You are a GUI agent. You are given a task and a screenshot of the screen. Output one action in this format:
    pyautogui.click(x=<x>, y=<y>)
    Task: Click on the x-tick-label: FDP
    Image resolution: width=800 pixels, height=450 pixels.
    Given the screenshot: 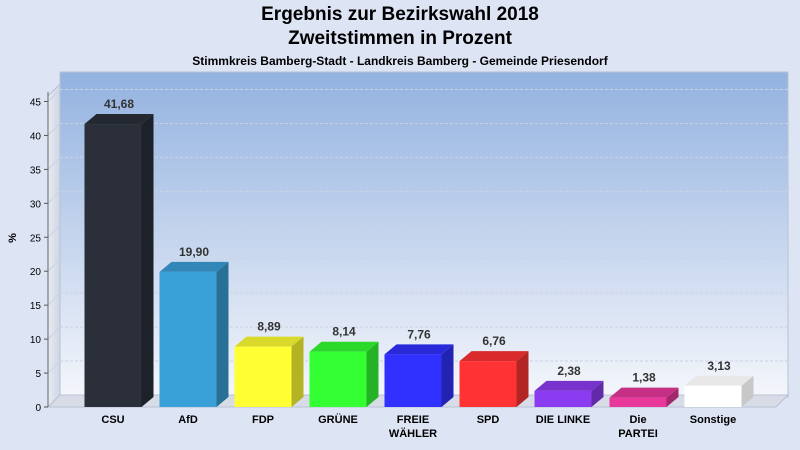 What is the action you would take?
    pyautogui.click(x=263, y=420)
    